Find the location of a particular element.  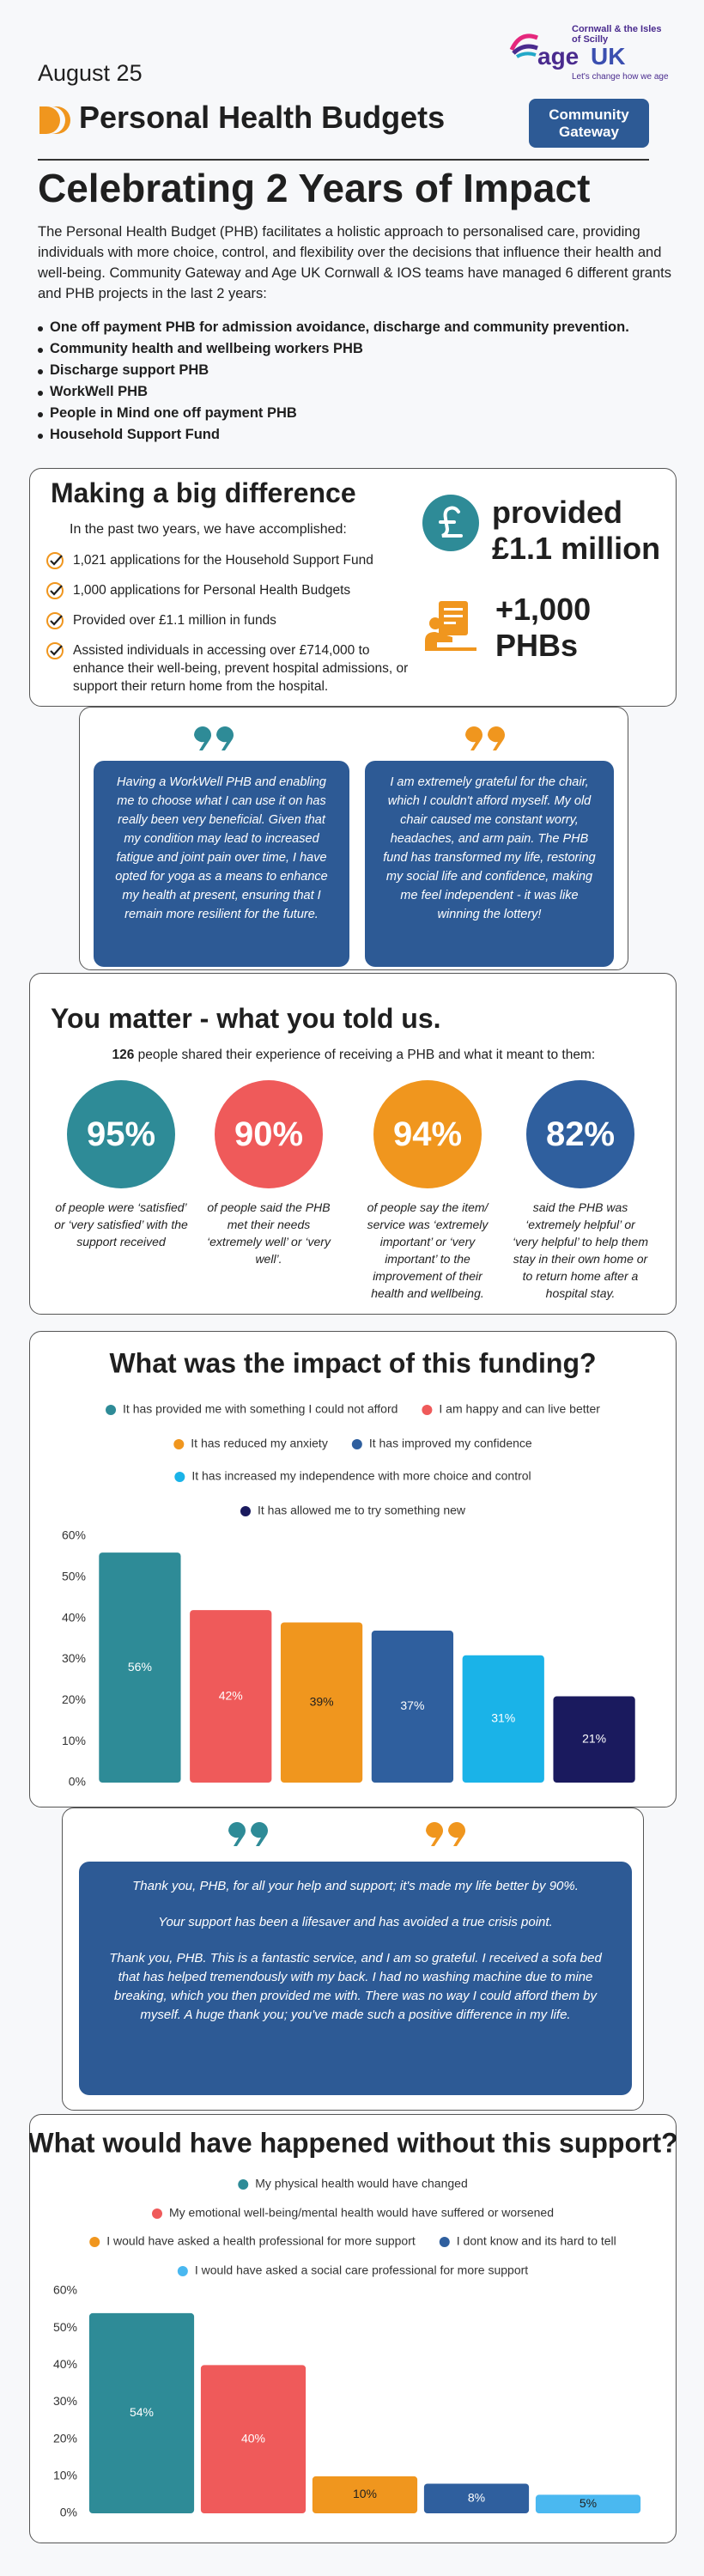

stat-circle: 90% is located at coordinates (269, 1134).